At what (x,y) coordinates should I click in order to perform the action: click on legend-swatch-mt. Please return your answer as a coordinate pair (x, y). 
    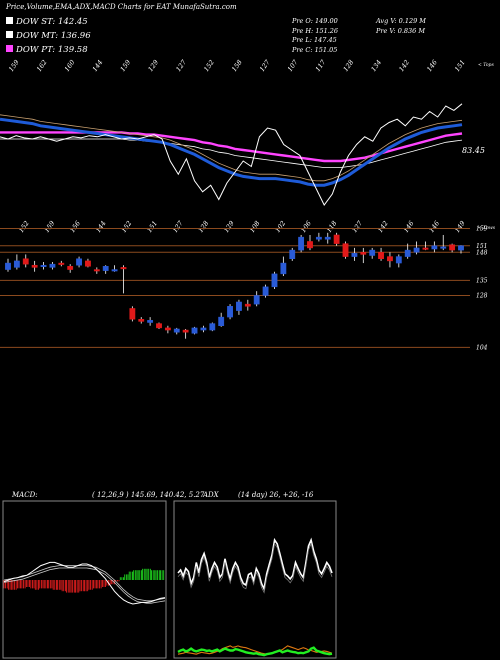
    Looking at the image, I should click on (9, 34).